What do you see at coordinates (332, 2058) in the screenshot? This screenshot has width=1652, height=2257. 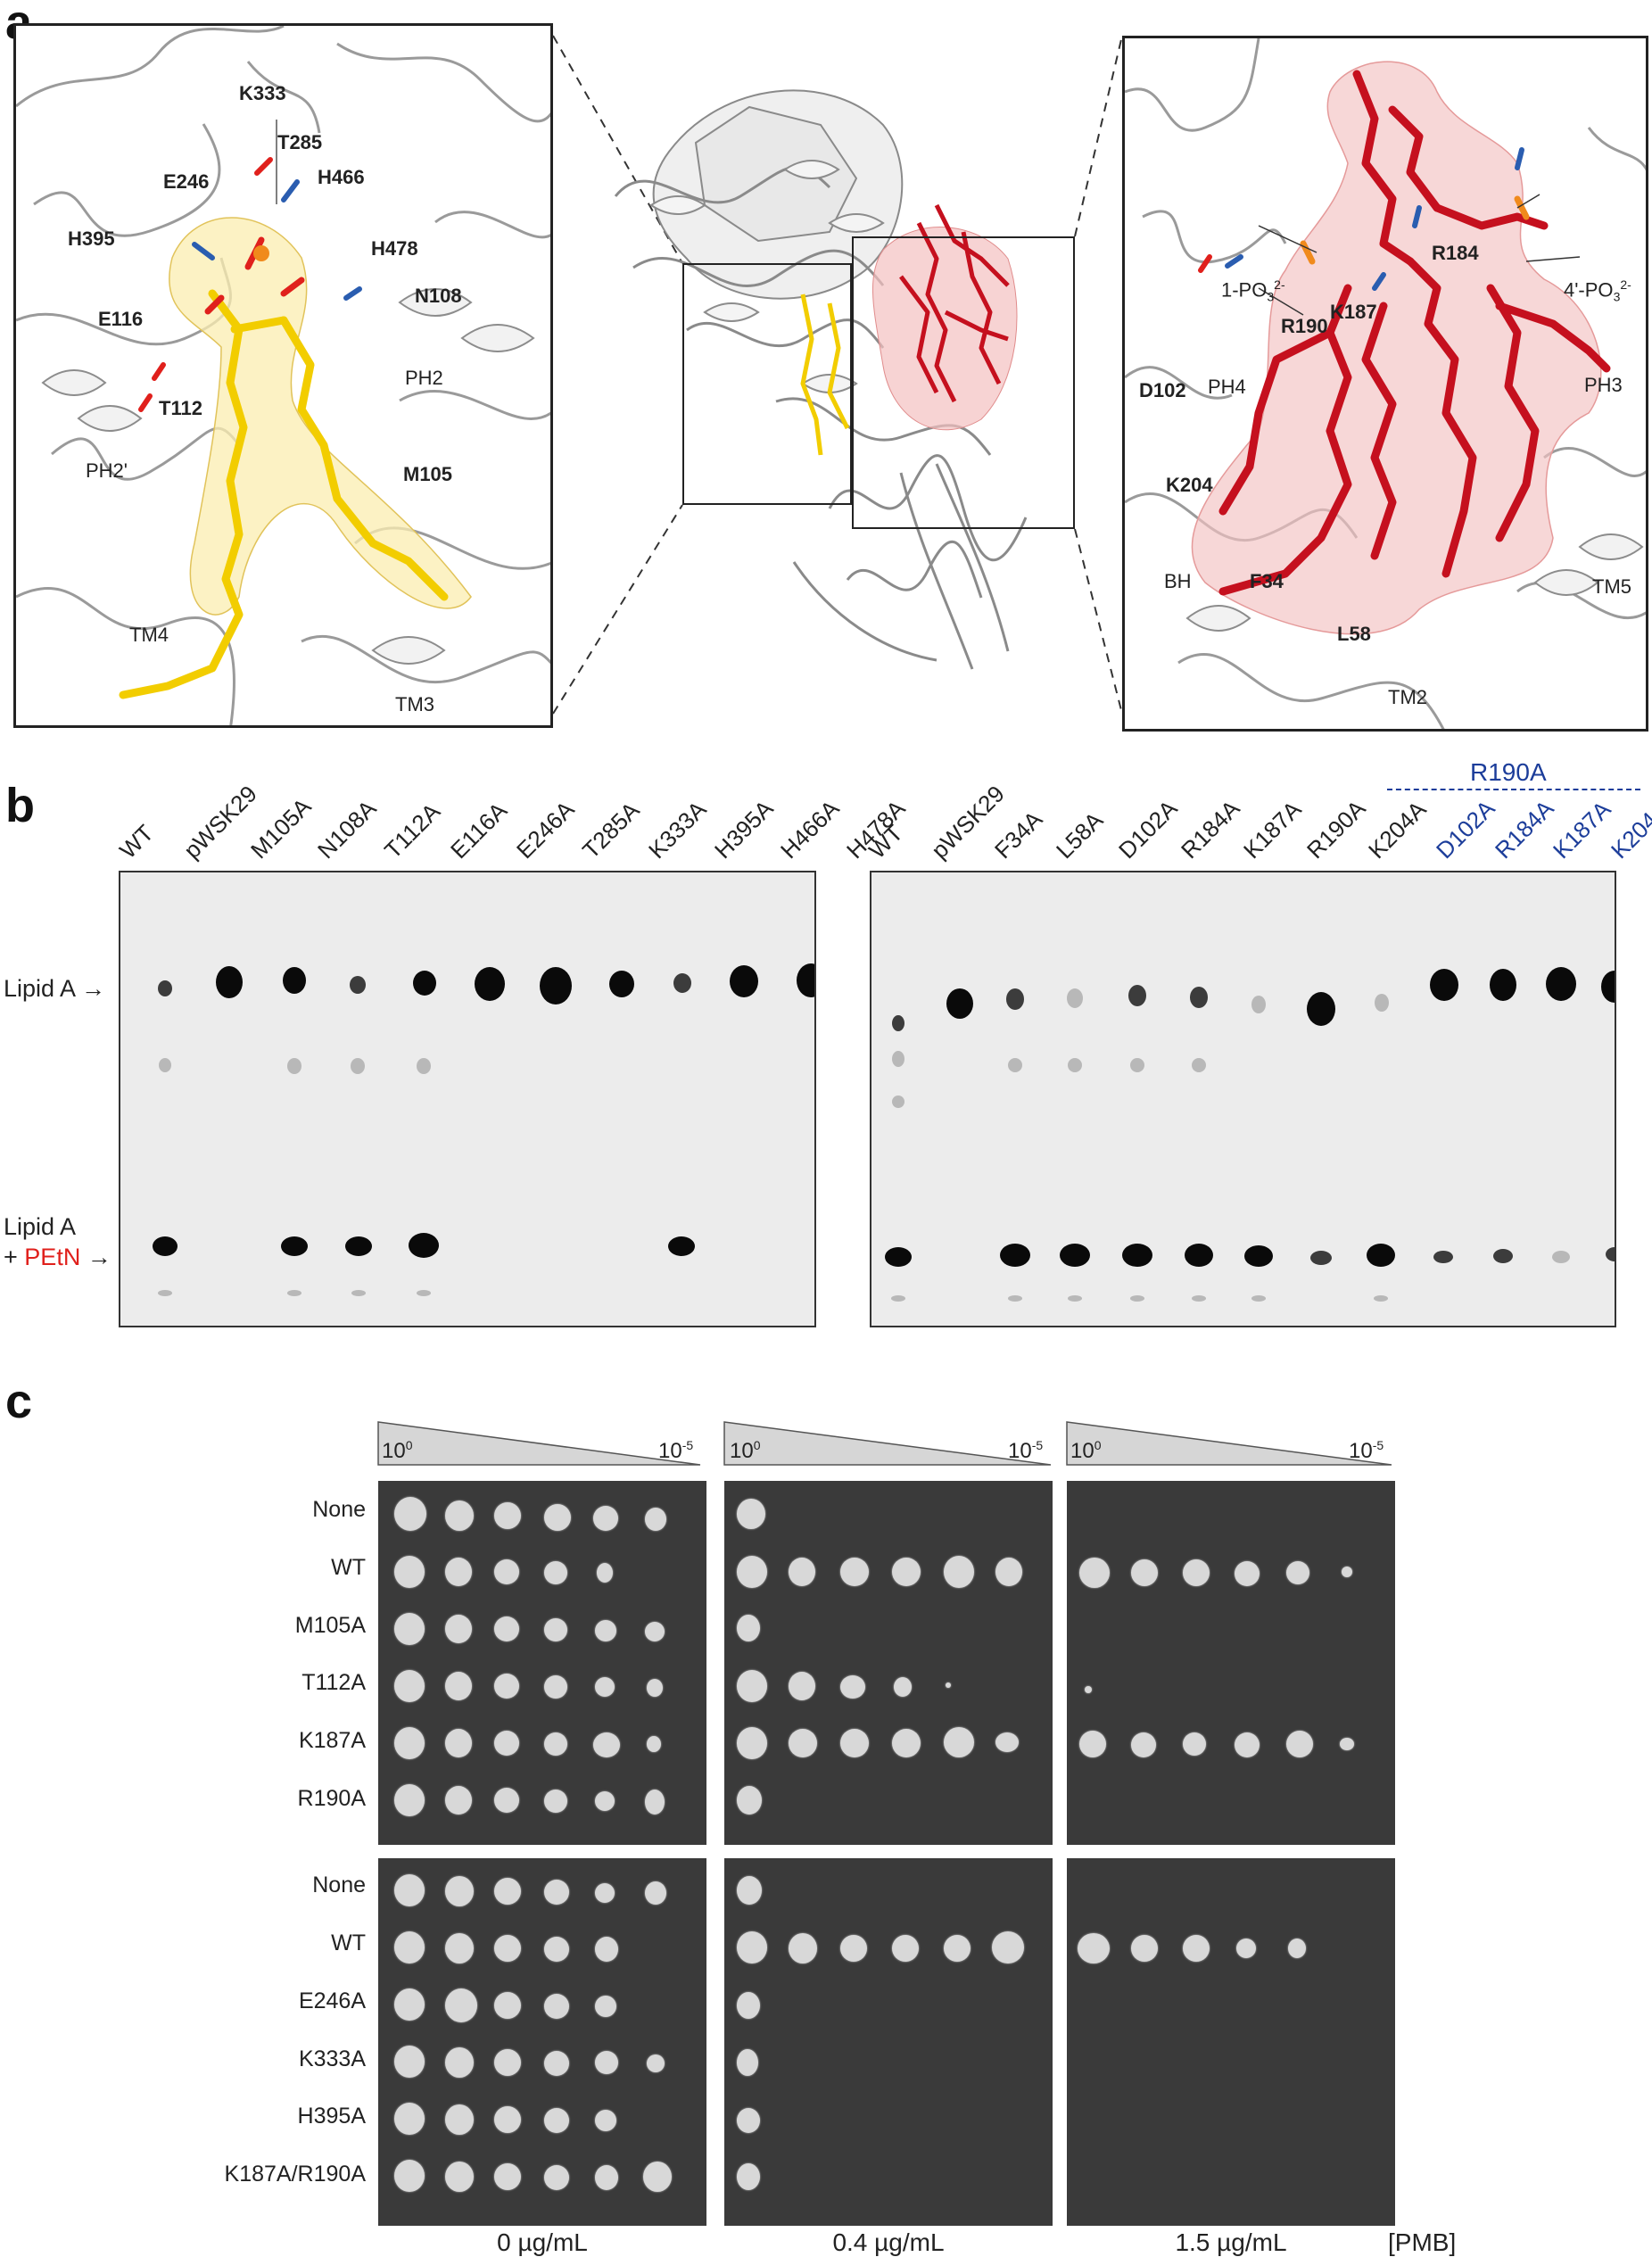 I see `strain-label: K333A` at bounding box center [332, 2058].